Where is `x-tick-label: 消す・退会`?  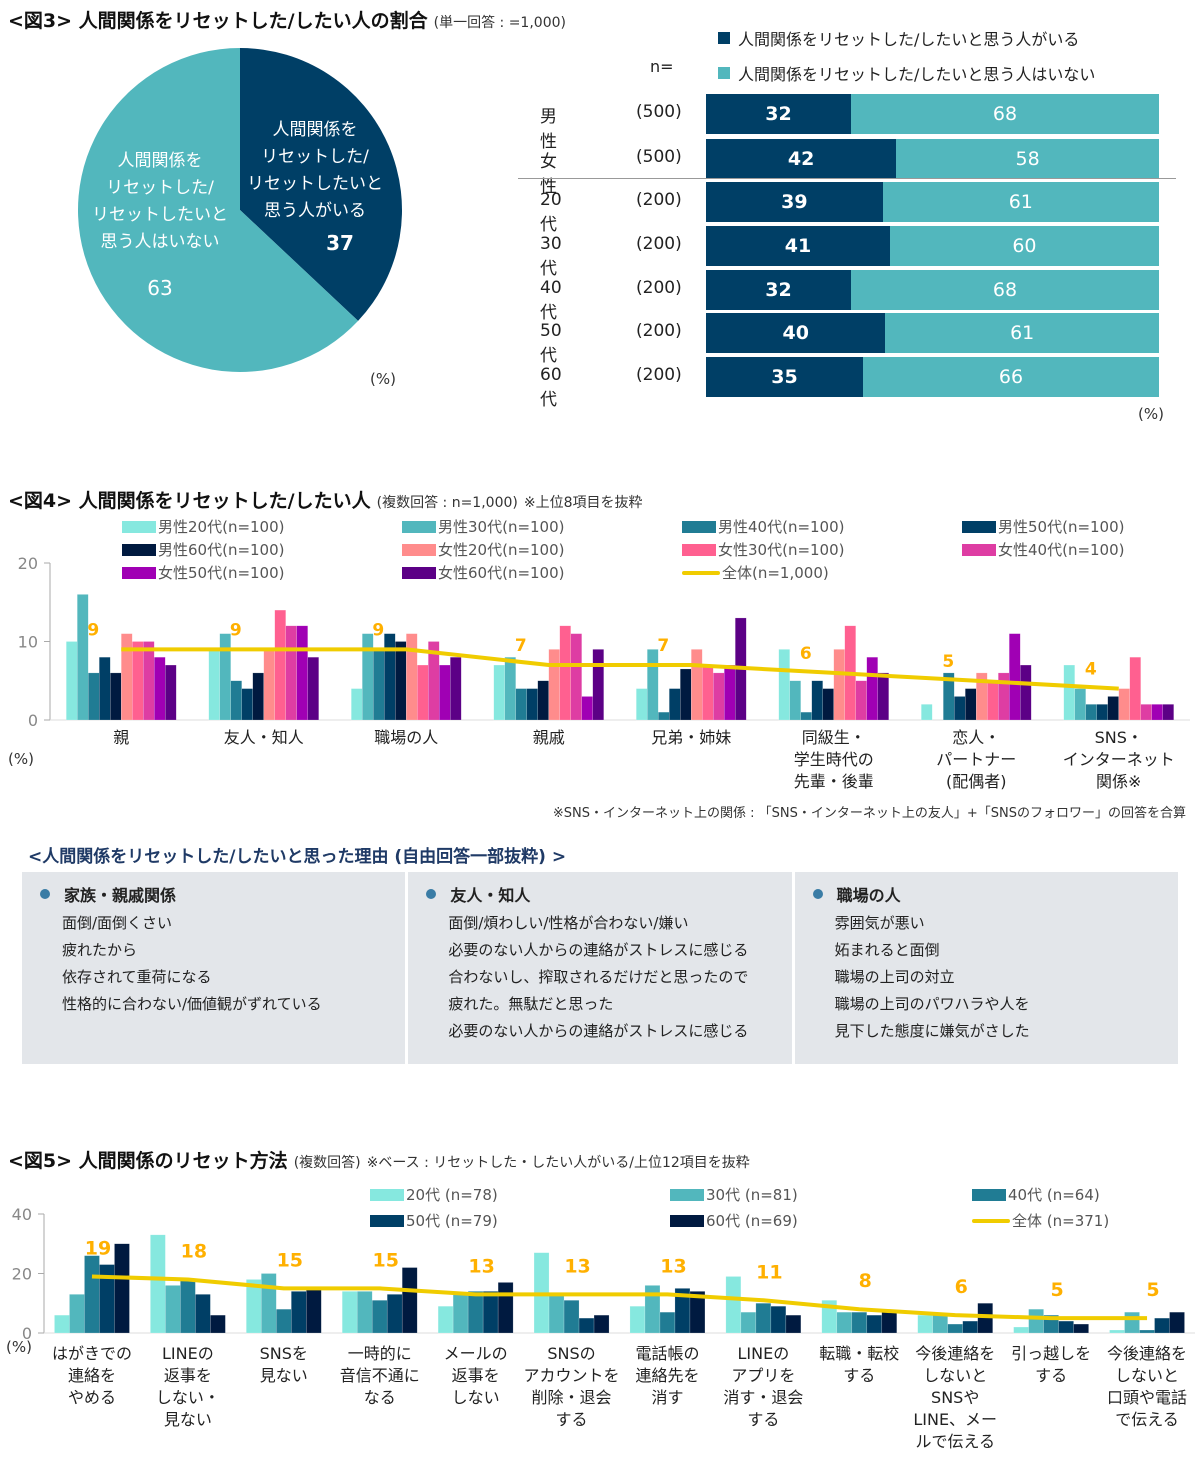
x-tick-label: 消す・退会 is located at coordinates (763, 1397).